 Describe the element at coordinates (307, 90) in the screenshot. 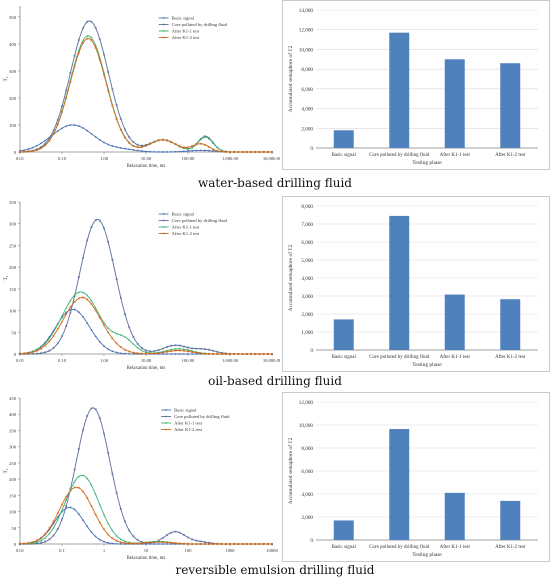

I see `y-tick-label: 6,000` at that location.